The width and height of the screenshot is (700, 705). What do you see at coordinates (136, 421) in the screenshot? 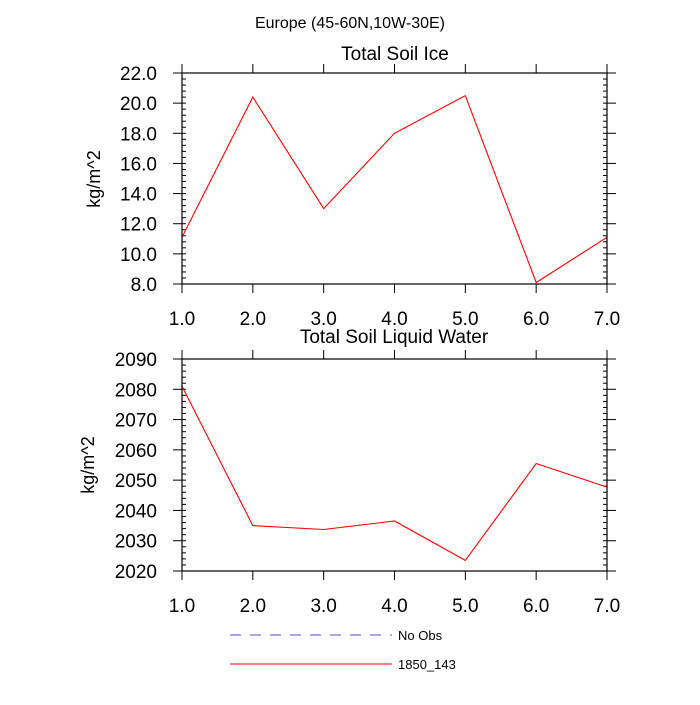
I see `y-tick-label: 2070` at bounding box center [136, 421].